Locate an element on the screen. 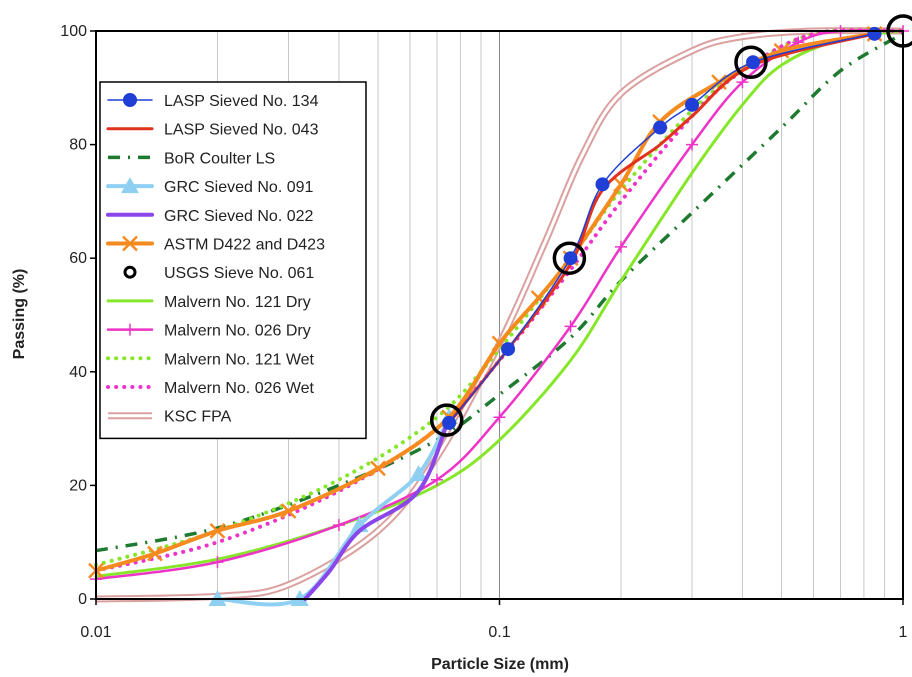 The width and height of the screenshot is (912, 677). legend-item: Malvern No. 026 Dry is located at coordinates (208, 331).